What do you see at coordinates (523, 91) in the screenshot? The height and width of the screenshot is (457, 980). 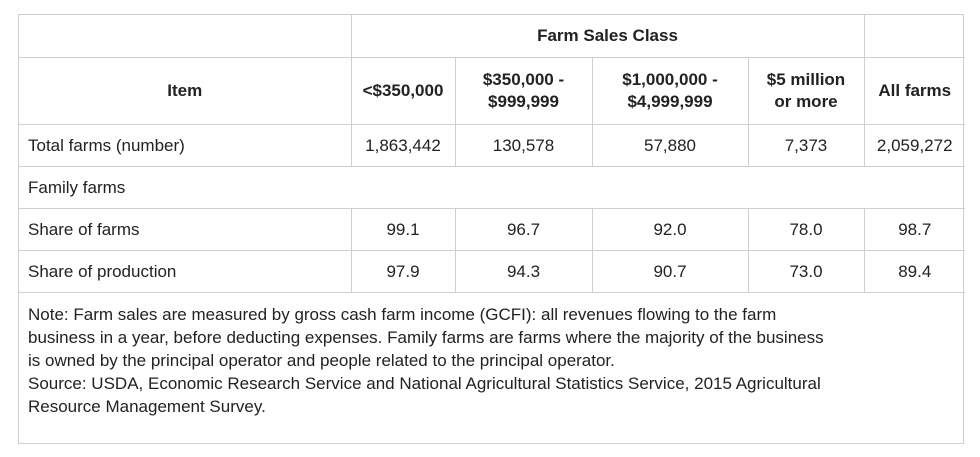 I see `column-header-350k-999k: $350,000 - $999,999` at bounding box center [523, 91].